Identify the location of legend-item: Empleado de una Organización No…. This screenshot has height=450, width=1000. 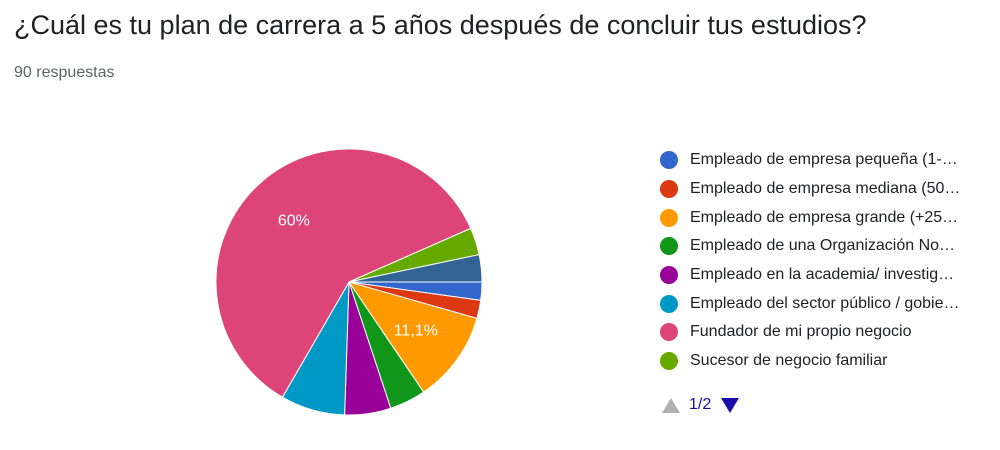
(810, 246).